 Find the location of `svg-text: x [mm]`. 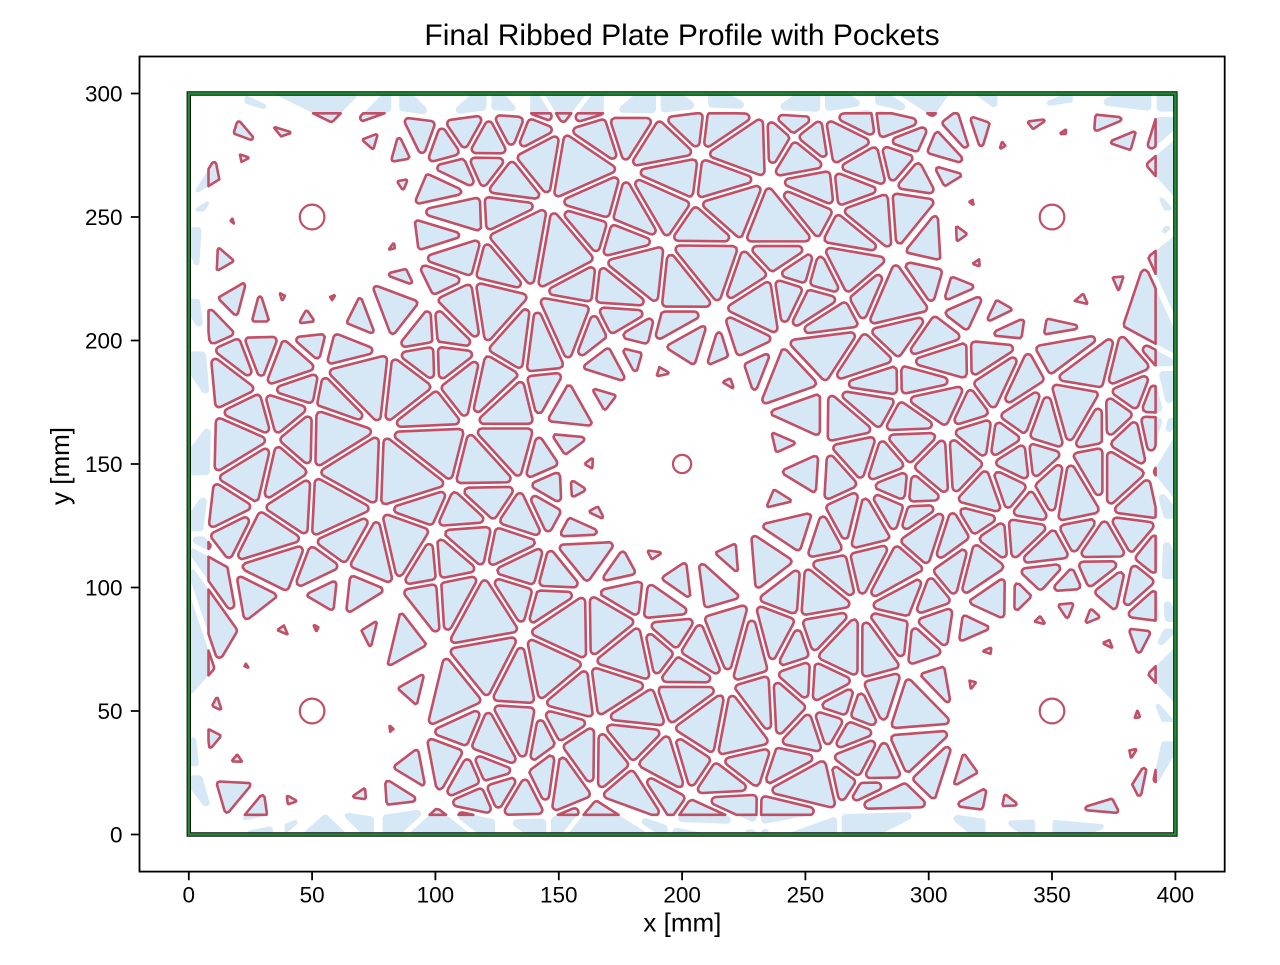

svg-text: x [mm] is located at coordinates (682, 923).